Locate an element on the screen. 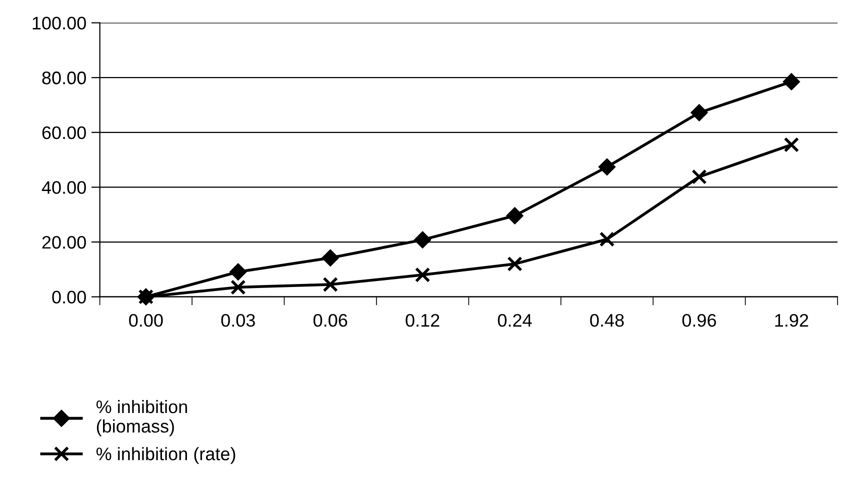 This screenshot has width=846, height=485. x-tick-label: 0.48 is located at coordinates (607, 320).